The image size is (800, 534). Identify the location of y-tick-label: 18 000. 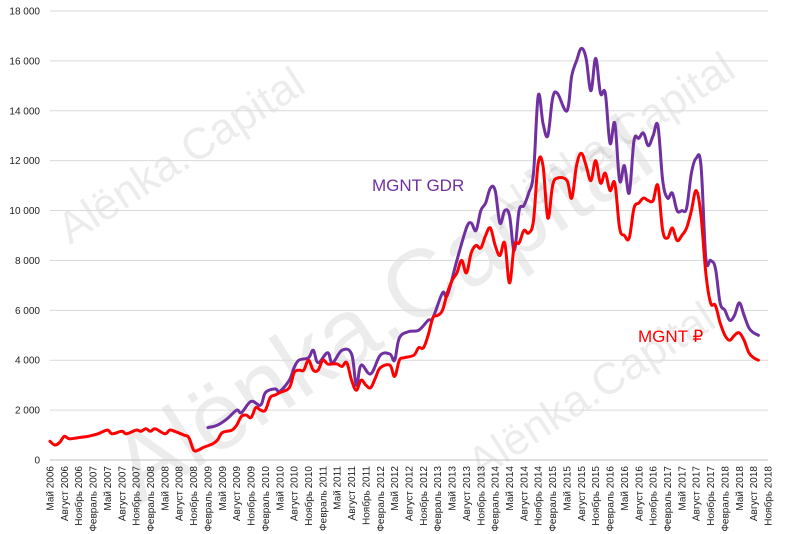
(24, 12).